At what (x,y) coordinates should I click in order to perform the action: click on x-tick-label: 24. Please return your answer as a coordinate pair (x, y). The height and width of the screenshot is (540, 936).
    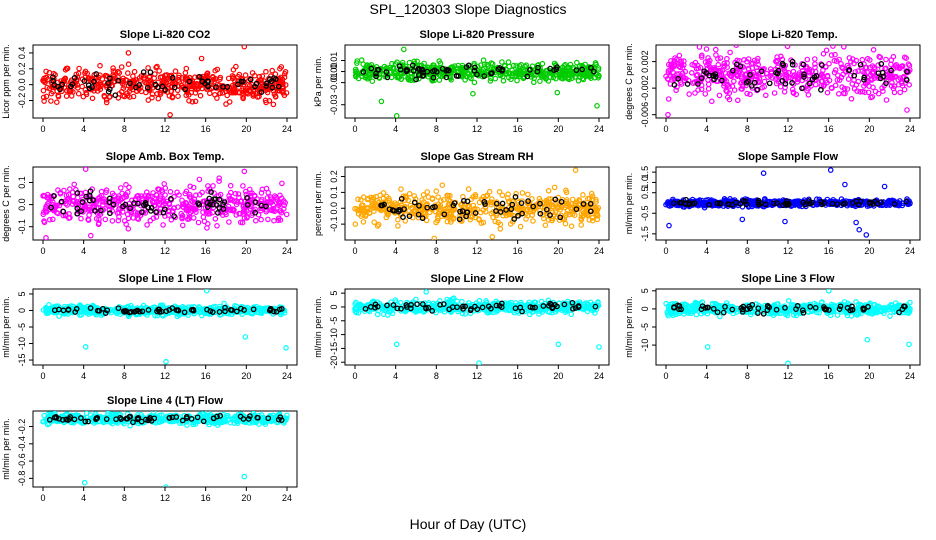
    Looking at the image, I should click on (910, 251).